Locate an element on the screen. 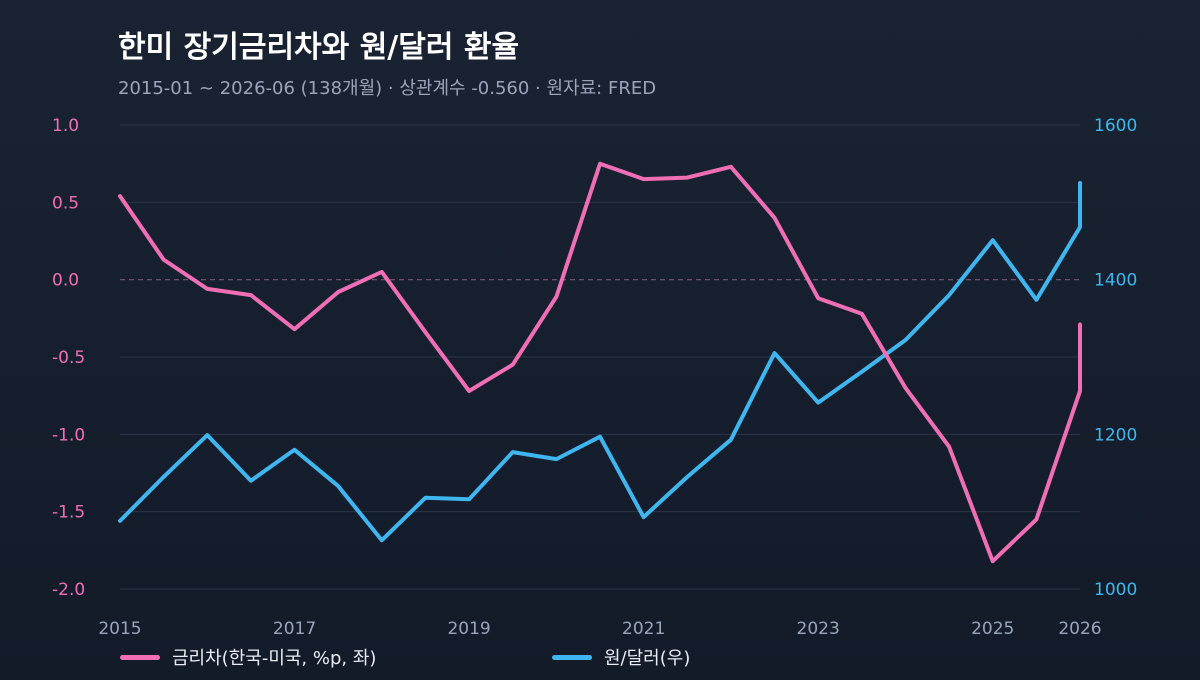  x-axis-tick-label: 2025 is located at coordinates (992, 629).